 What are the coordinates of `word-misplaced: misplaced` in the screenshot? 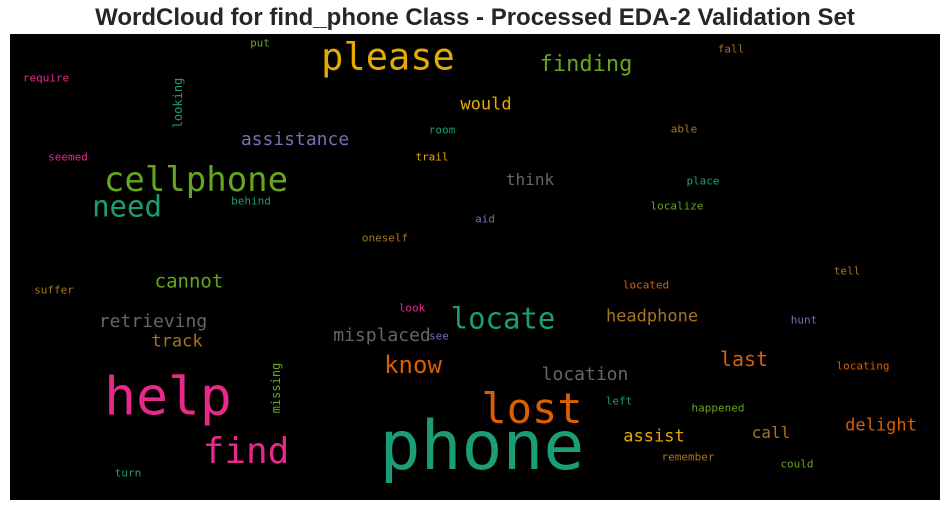 It's located at (382, 335).